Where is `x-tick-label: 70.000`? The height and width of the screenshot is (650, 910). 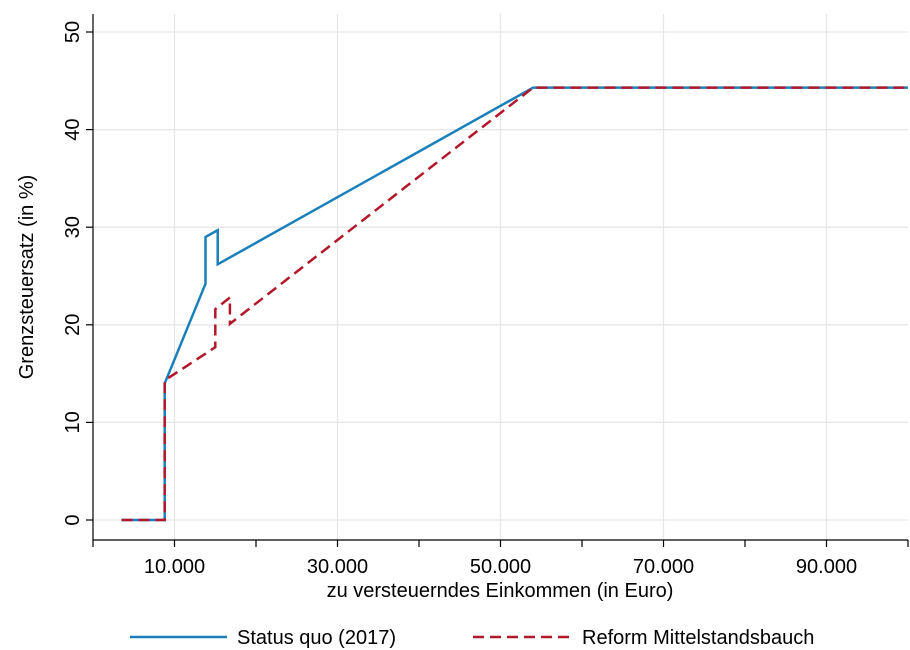 x-tick-label: 70.000 is located at coordinates (663, 567).